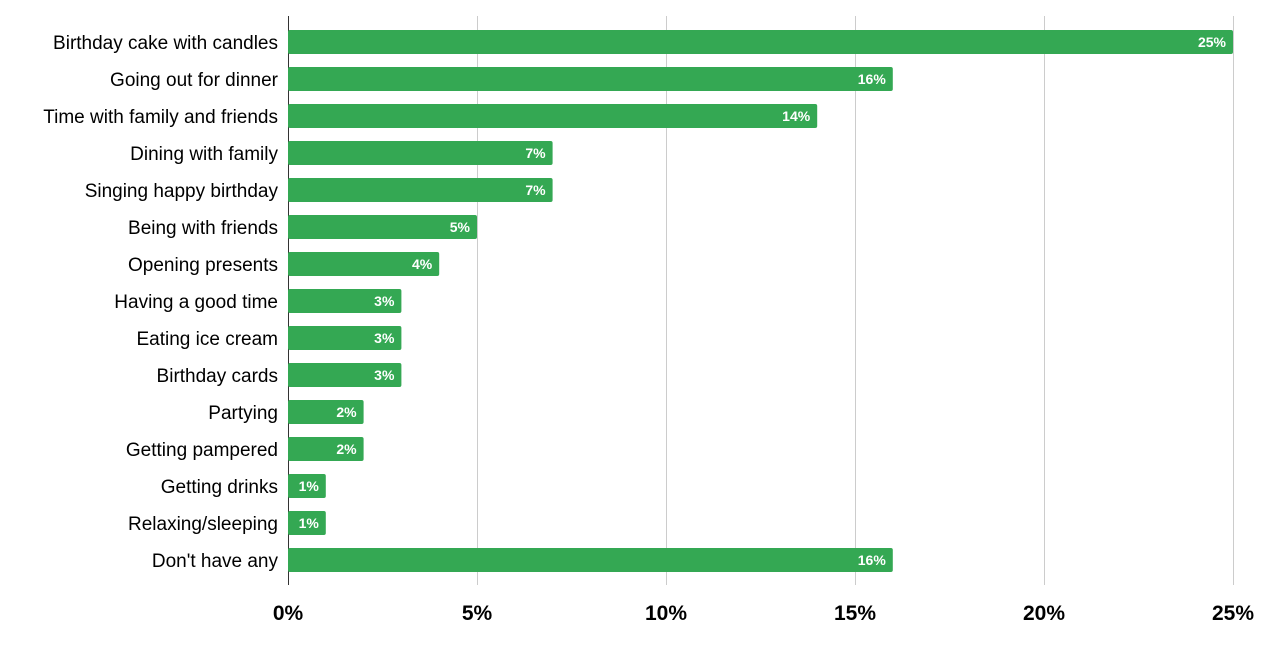 This screenshot has width=1265, height=645. I want to click on category-label: Being with friends, so click(203, 228).